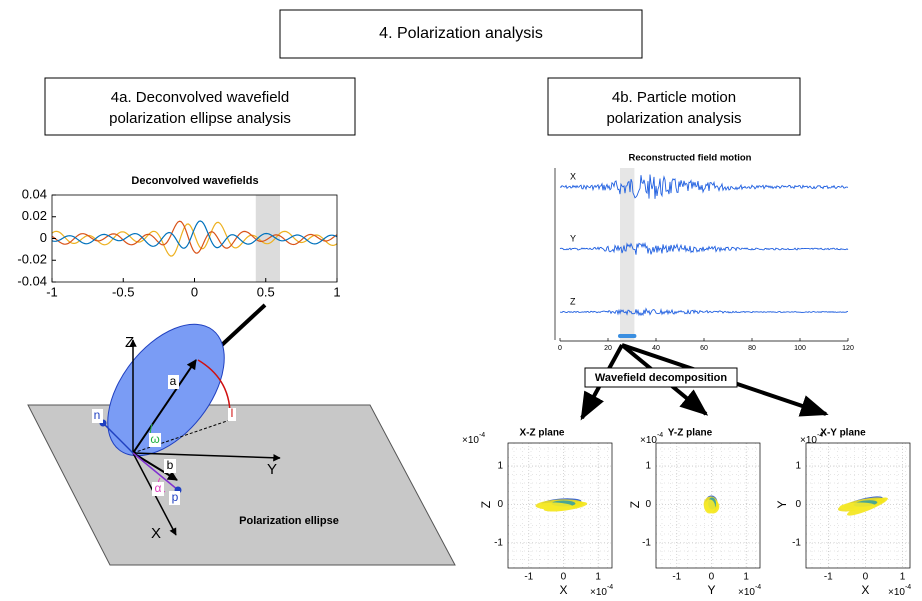  Describe the element at coordinates (573, 238) in the screenshot. I see `trace-label: Y` at that location.